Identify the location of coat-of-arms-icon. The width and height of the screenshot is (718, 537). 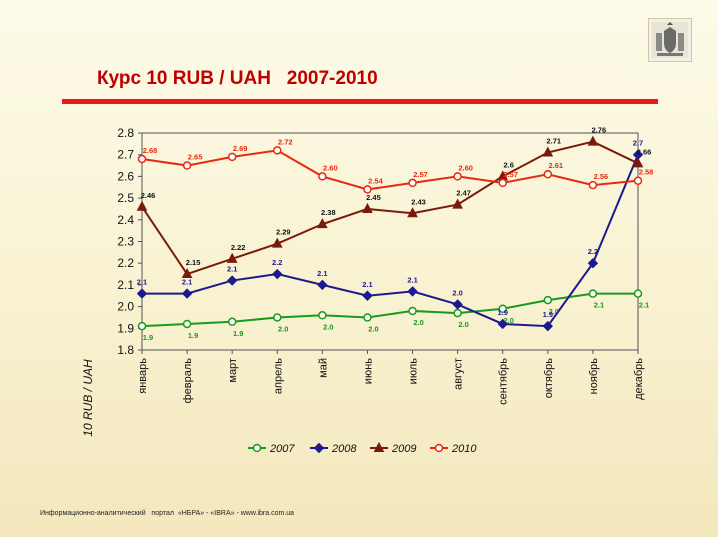
(670, 40).